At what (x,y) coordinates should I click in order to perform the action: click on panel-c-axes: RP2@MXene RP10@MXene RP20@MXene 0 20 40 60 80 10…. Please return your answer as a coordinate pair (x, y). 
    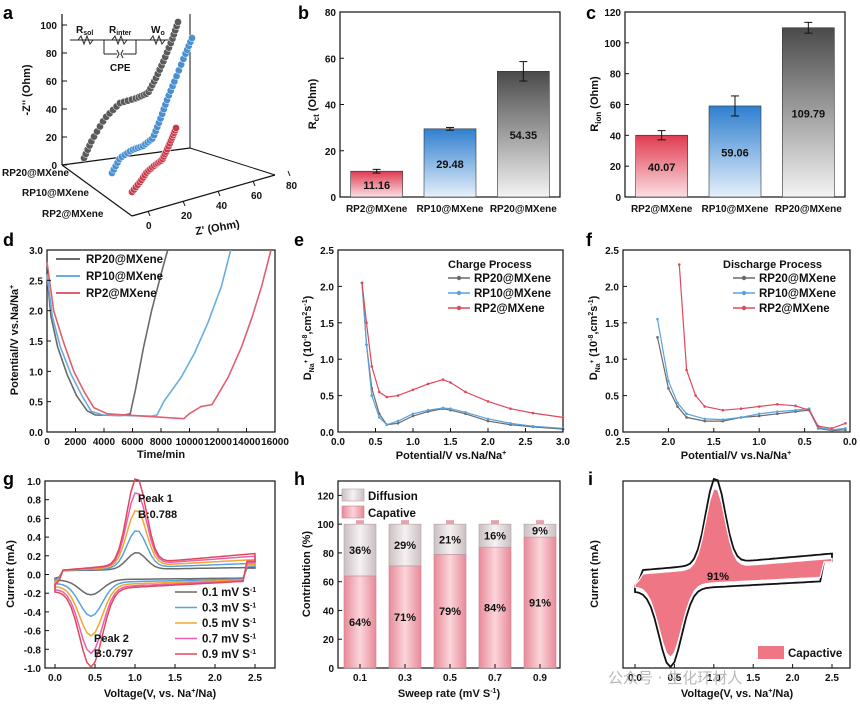
    Looking at the image, I should click on (723, 111).